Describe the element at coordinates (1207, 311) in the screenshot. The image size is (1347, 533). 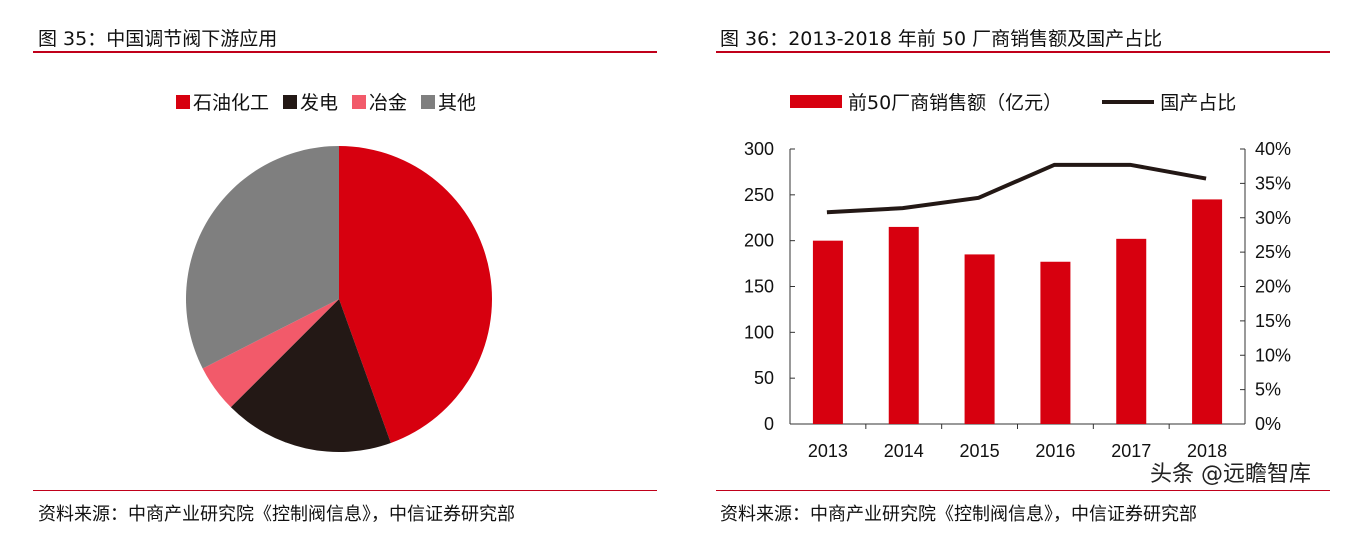
I see `bar-2018` at that location.